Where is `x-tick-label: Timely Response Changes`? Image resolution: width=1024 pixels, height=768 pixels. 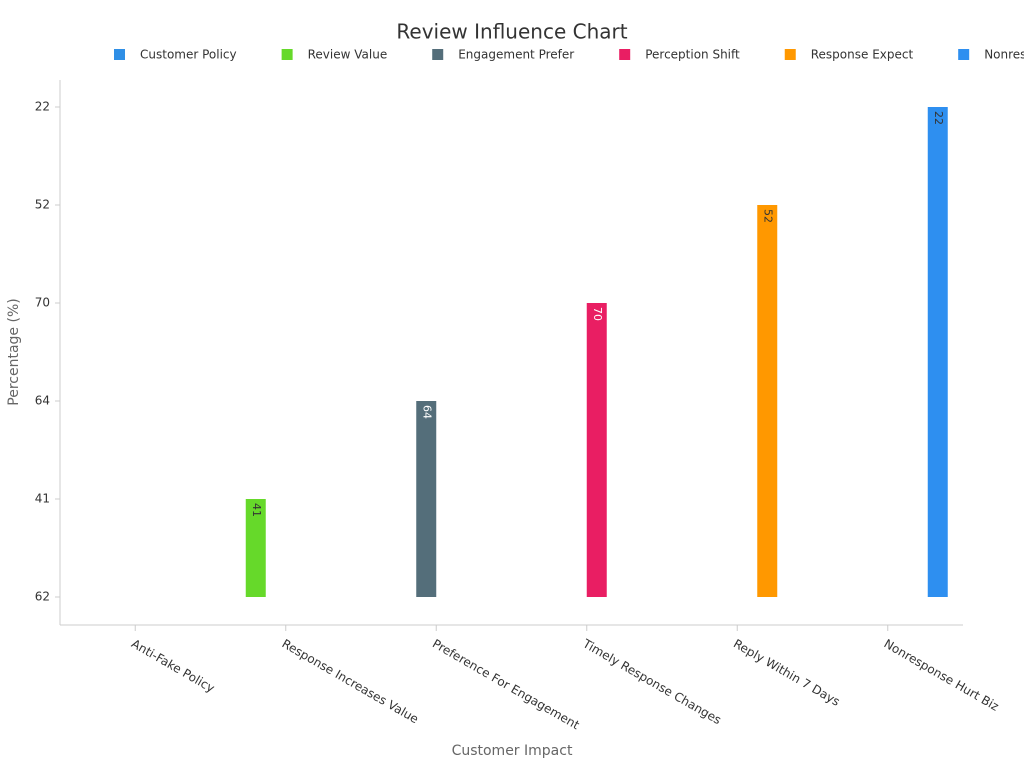 x-tick-label: Timely Response Changes is located at coordinates (652, 681).